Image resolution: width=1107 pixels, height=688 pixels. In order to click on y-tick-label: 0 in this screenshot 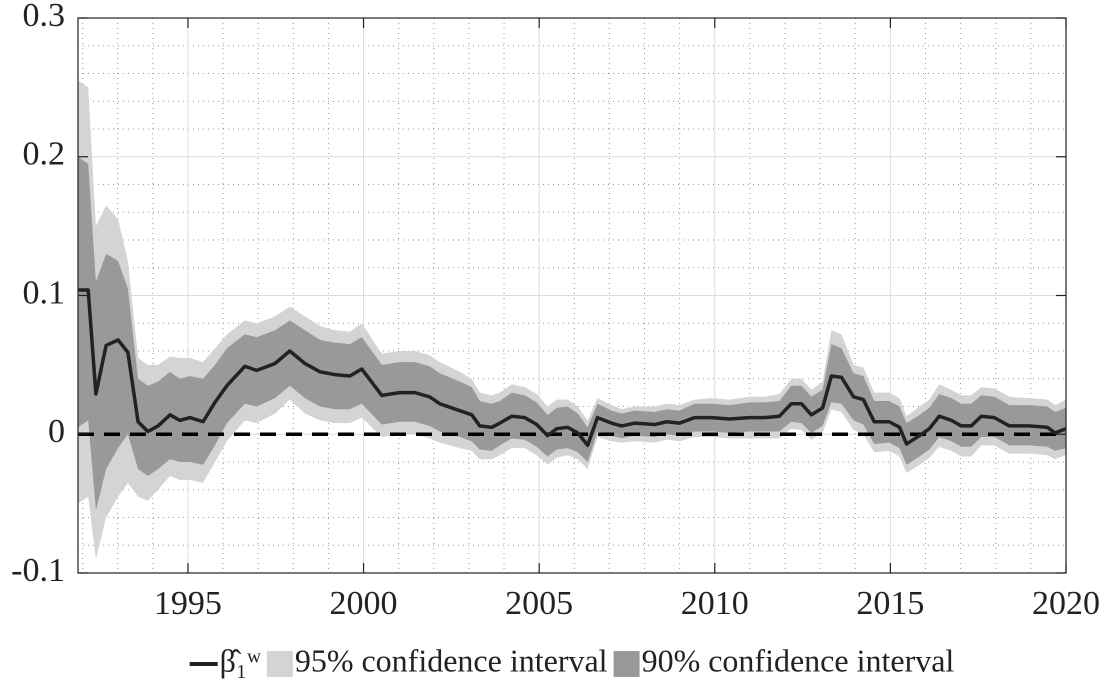, I will do `click(56, 431)`.